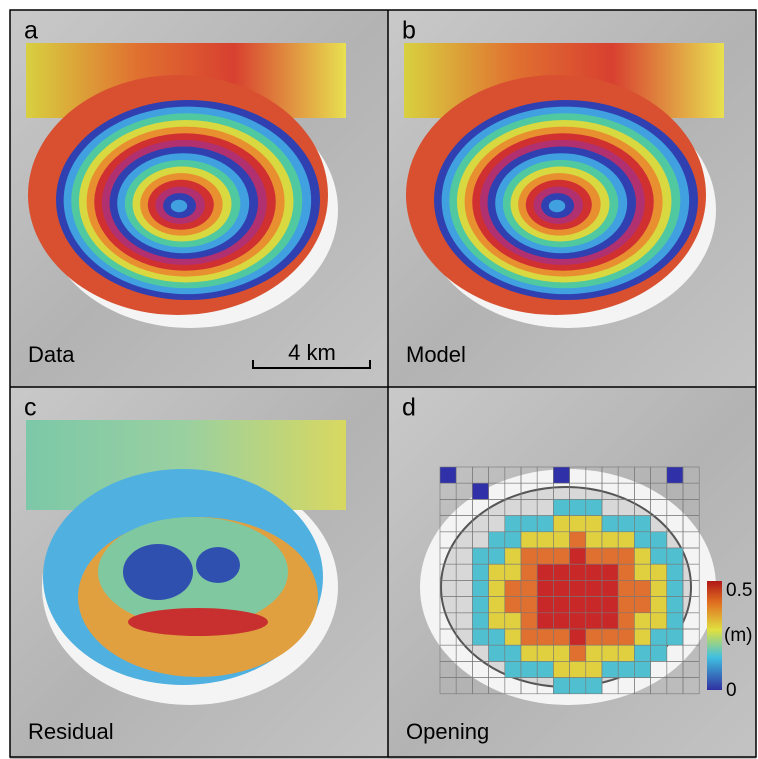  I want to click on panel-label: Model, so click(436, 354).